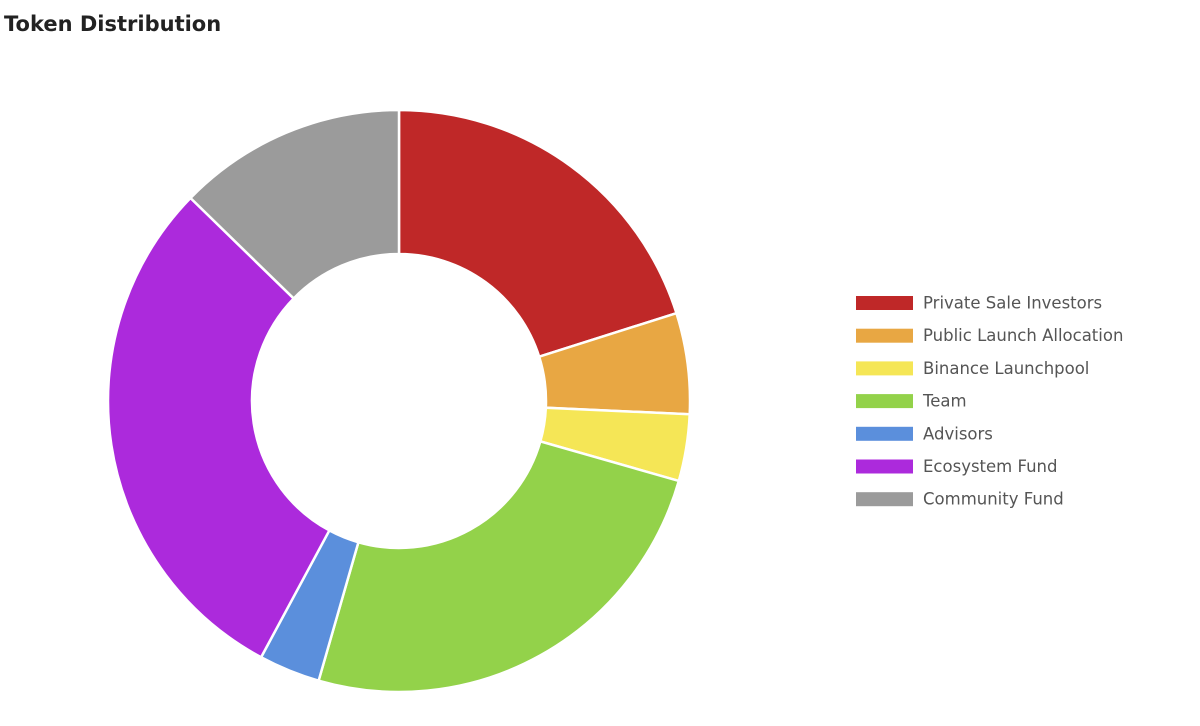 The height and width of the screenshot is (726, 1200). I want to click on legend-label: Public Launch Allocation, so click(1023, 335).